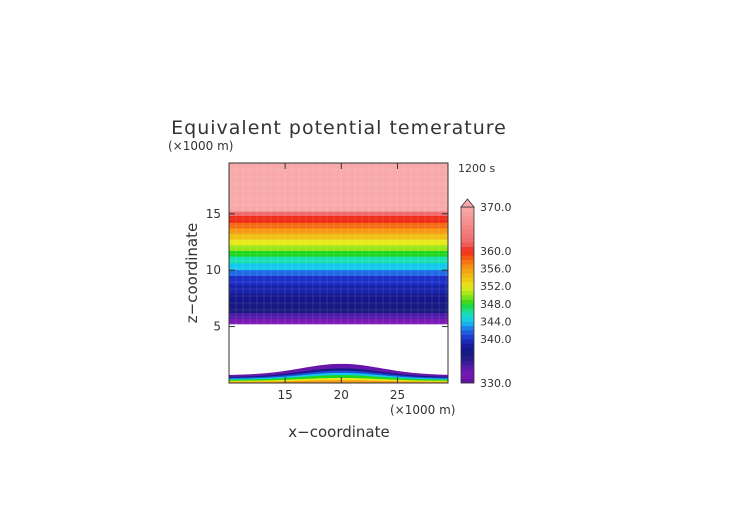  Describe the element at coordinates (486, 294) in the screenshot. I see `colorbar: 370.0 360.0 356.0 352.0 348.0 344.0 340.0 330.0` at that location.